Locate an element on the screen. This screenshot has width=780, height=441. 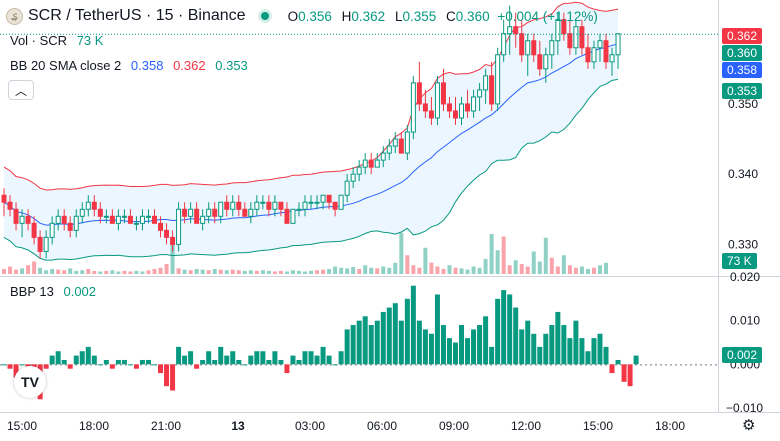
tradingview-logo: TV is located at coordinates (30, 382).